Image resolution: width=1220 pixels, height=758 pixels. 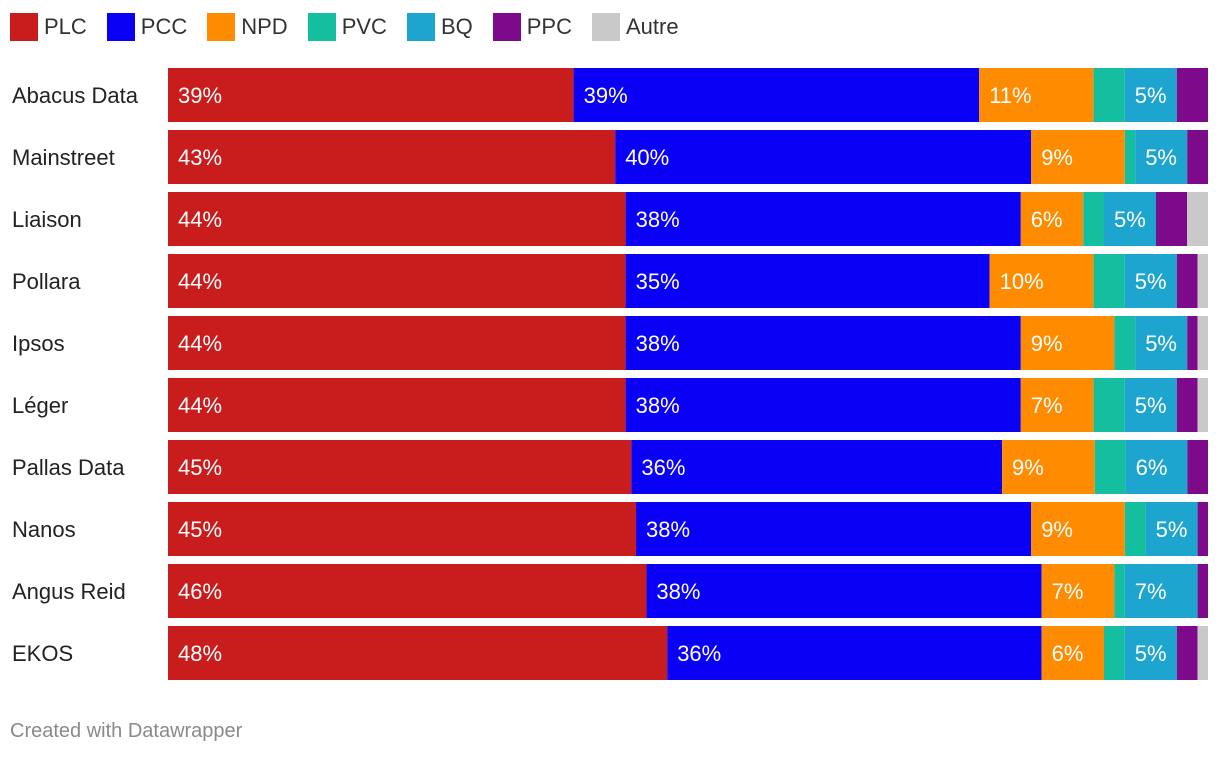 What do you see at coordinates (647, 157) in the screenshot?
I see `data-label: 40%` at bounding box center [647, 157].